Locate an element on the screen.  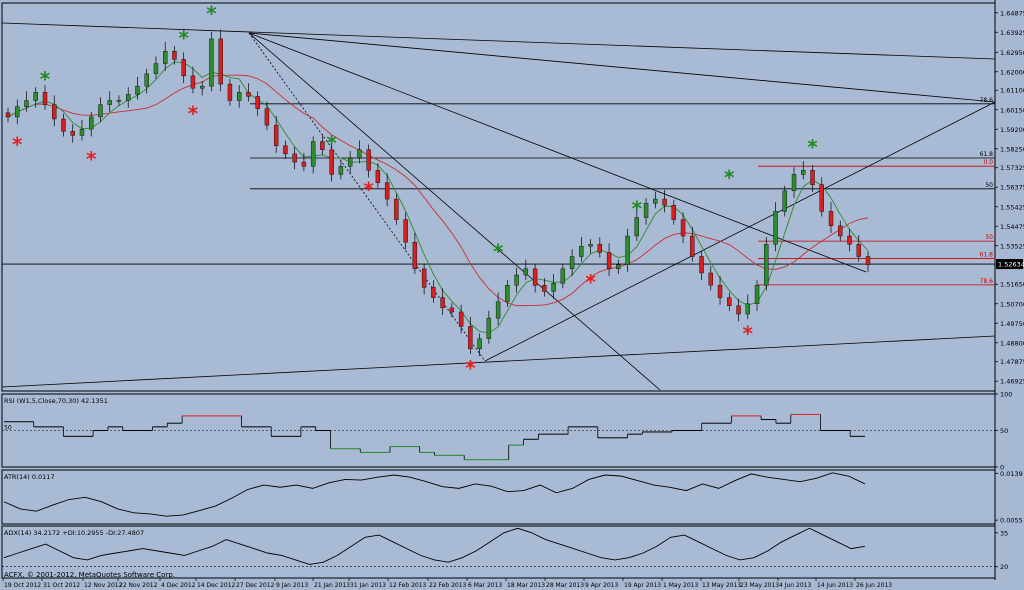
time-tick-label: 9 Apr 2013 is located at coordinates (601, 585).